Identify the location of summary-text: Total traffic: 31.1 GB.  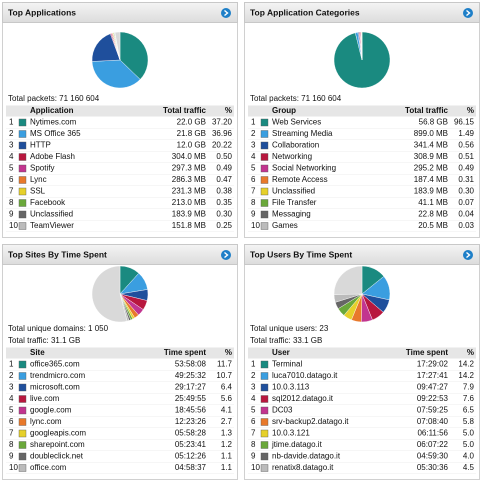
(44, 340).